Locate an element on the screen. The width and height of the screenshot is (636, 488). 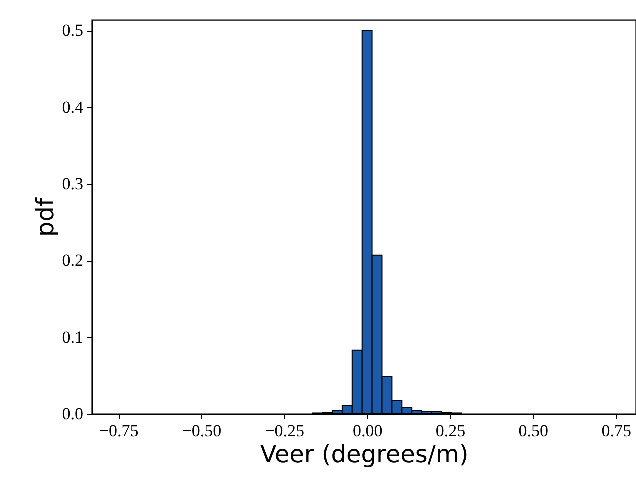
y-tick-label: 0.3 is located at coordinates (73, 184).